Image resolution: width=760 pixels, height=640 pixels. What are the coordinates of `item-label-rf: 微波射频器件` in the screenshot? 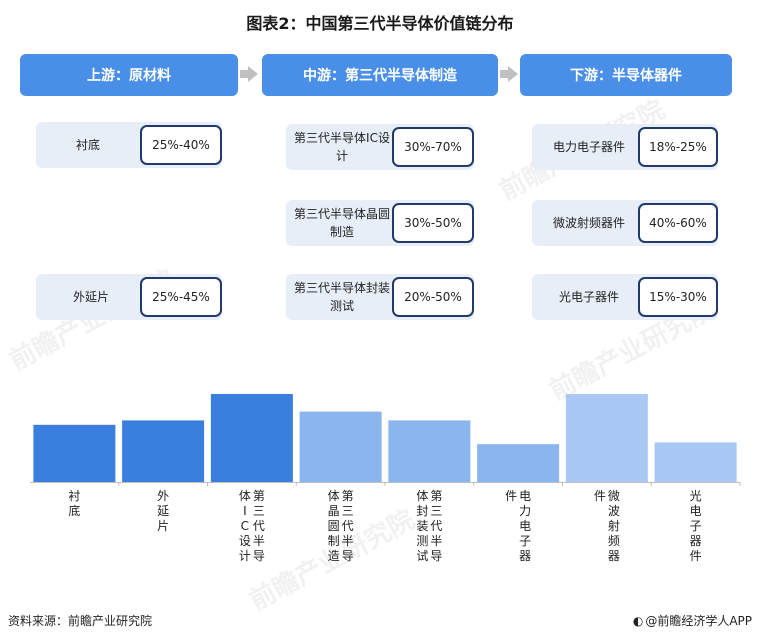 It's located at (588, 223).